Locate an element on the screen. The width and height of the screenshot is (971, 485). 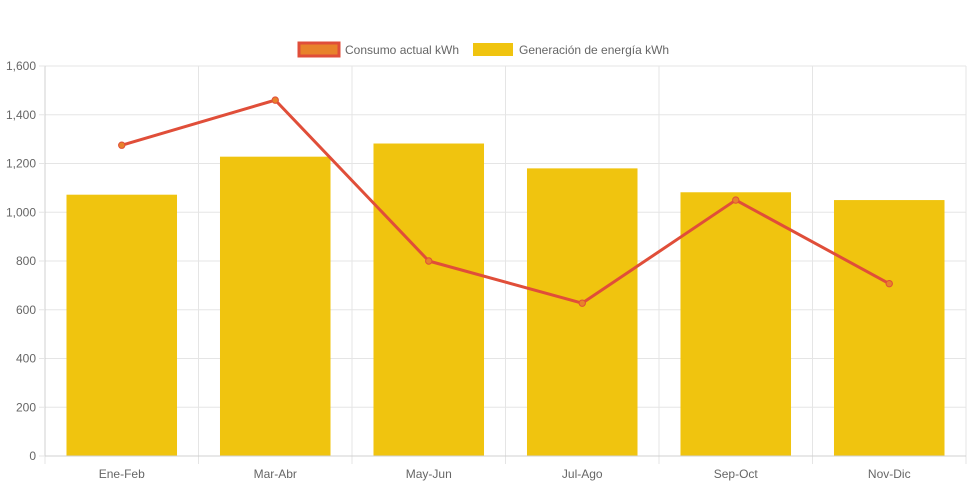
x-tick-label: Ene-Feb is located at coordinates (122, 474).